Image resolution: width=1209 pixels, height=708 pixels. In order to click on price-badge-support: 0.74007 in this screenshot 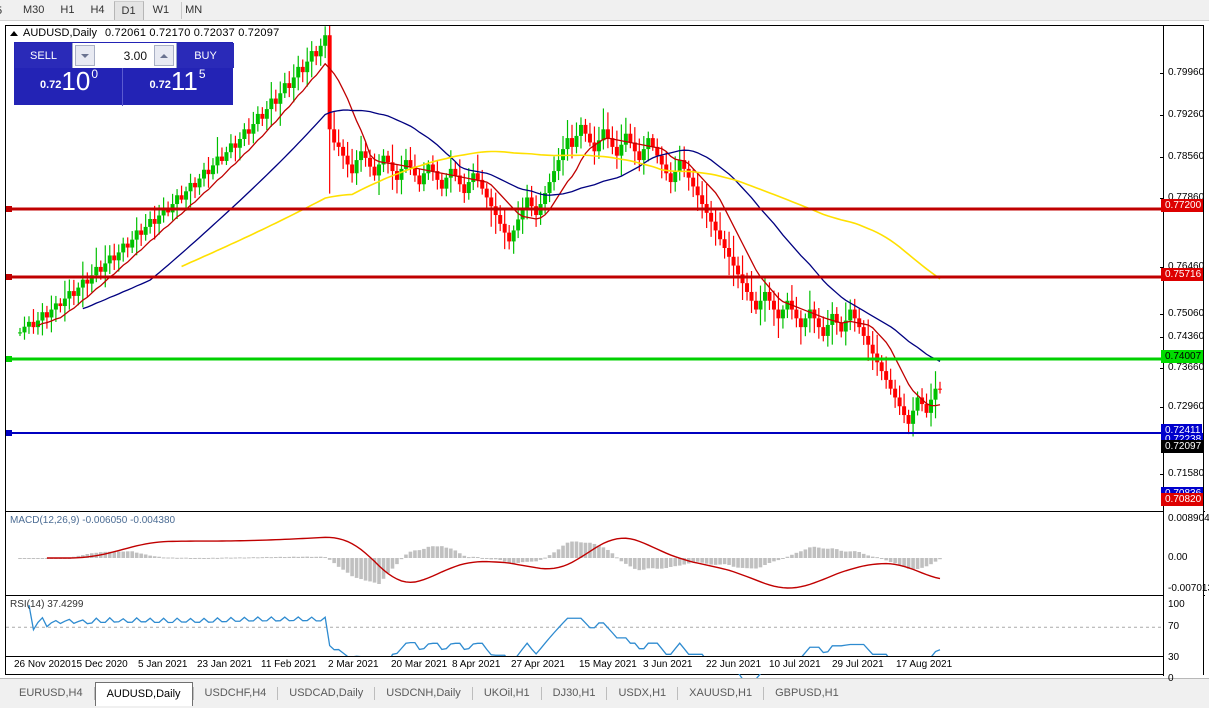, I will do `click(1182, 356)`.